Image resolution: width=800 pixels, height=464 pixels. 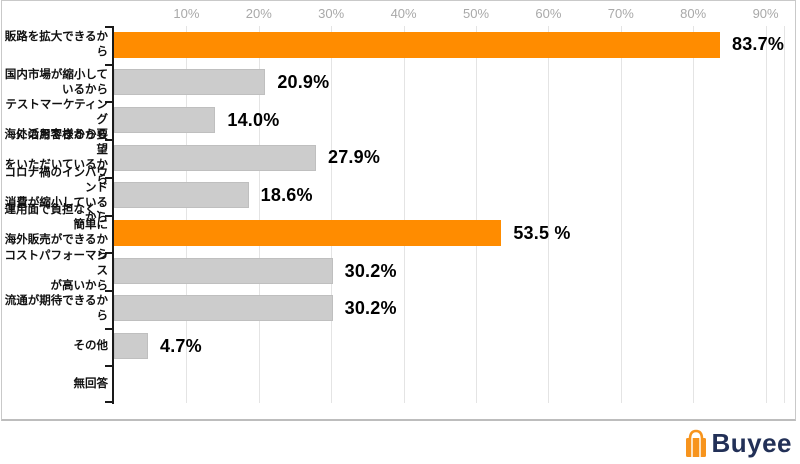 What do you see at coordinates (784, 214) in the screenshot?
I see `plot-right-border` at bounding box center [784, 214].